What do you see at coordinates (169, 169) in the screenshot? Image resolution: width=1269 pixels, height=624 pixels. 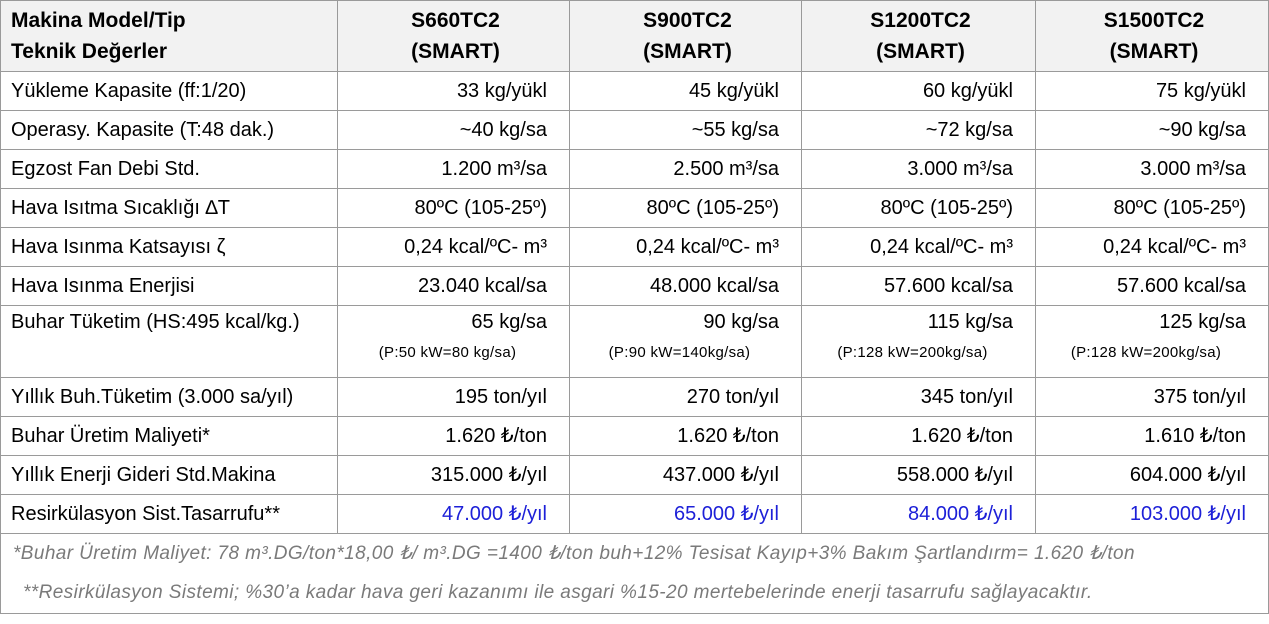 I see `row-label: Egzost Fan Debi Std.` at bounding box center [169, 169].